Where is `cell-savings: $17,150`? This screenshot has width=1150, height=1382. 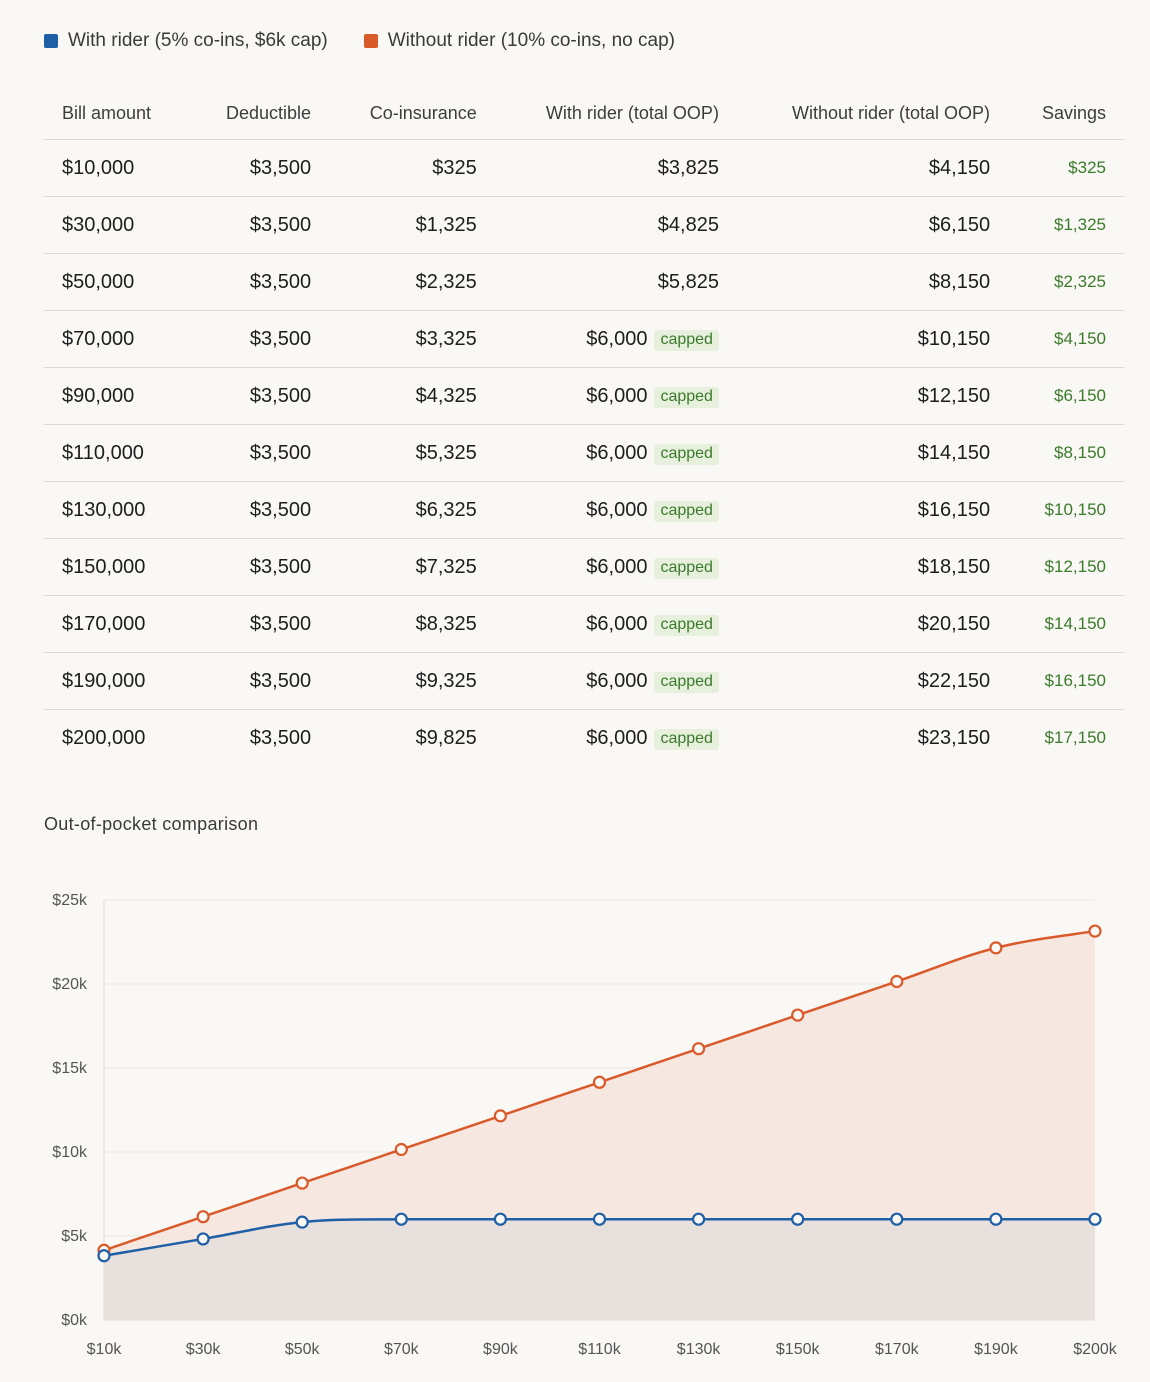
cell-savings: $17,150 is located at coordinates (1066, 738).